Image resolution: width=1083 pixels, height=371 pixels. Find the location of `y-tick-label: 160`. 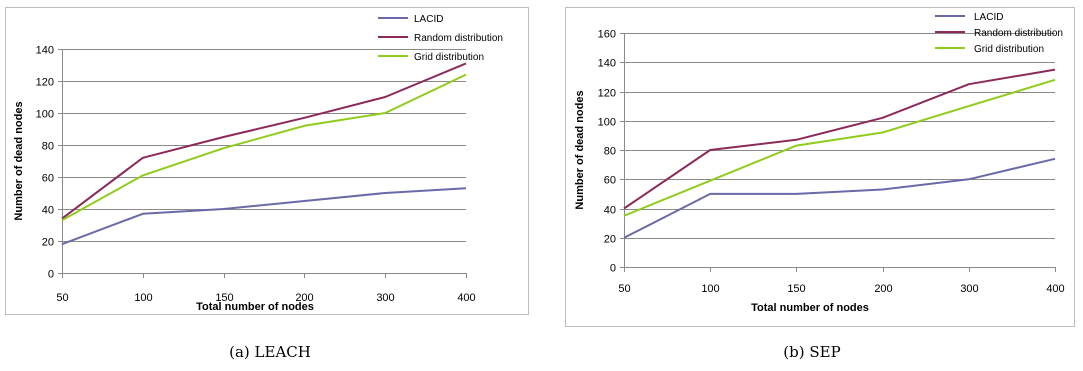

y-tick-label: 160 is located at coordinates (607, 35).